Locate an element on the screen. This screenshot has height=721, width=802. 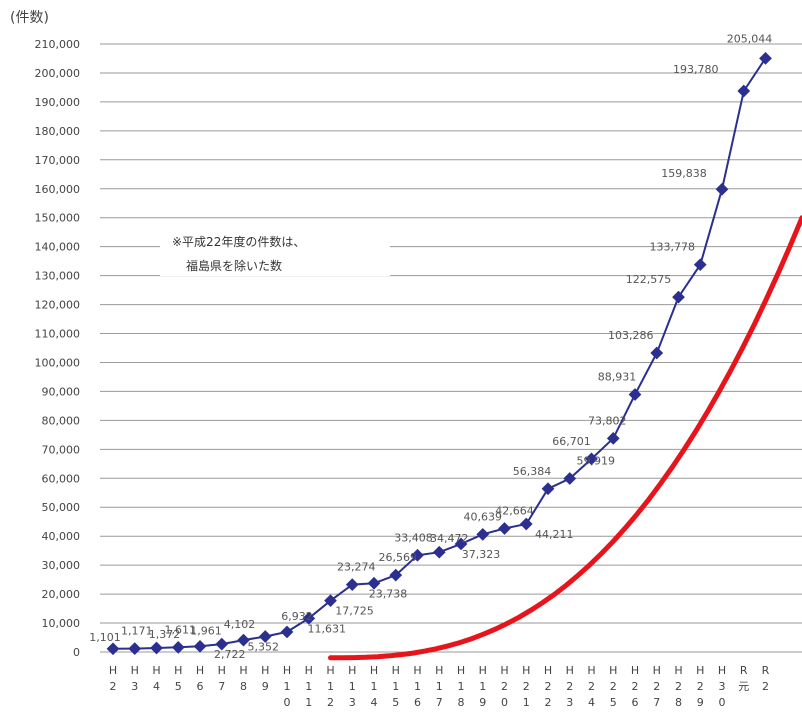
y-tick-label: 10,000 is located at coordinates (61, 623).